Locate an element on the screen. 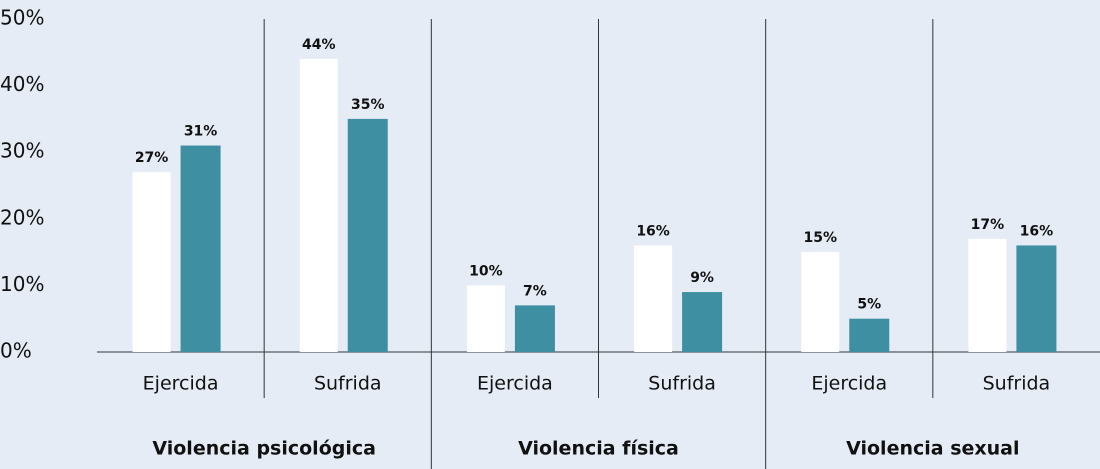 This screenshot has width=1100, height=469. value-label: 17% is located at coordinates (988, 225).